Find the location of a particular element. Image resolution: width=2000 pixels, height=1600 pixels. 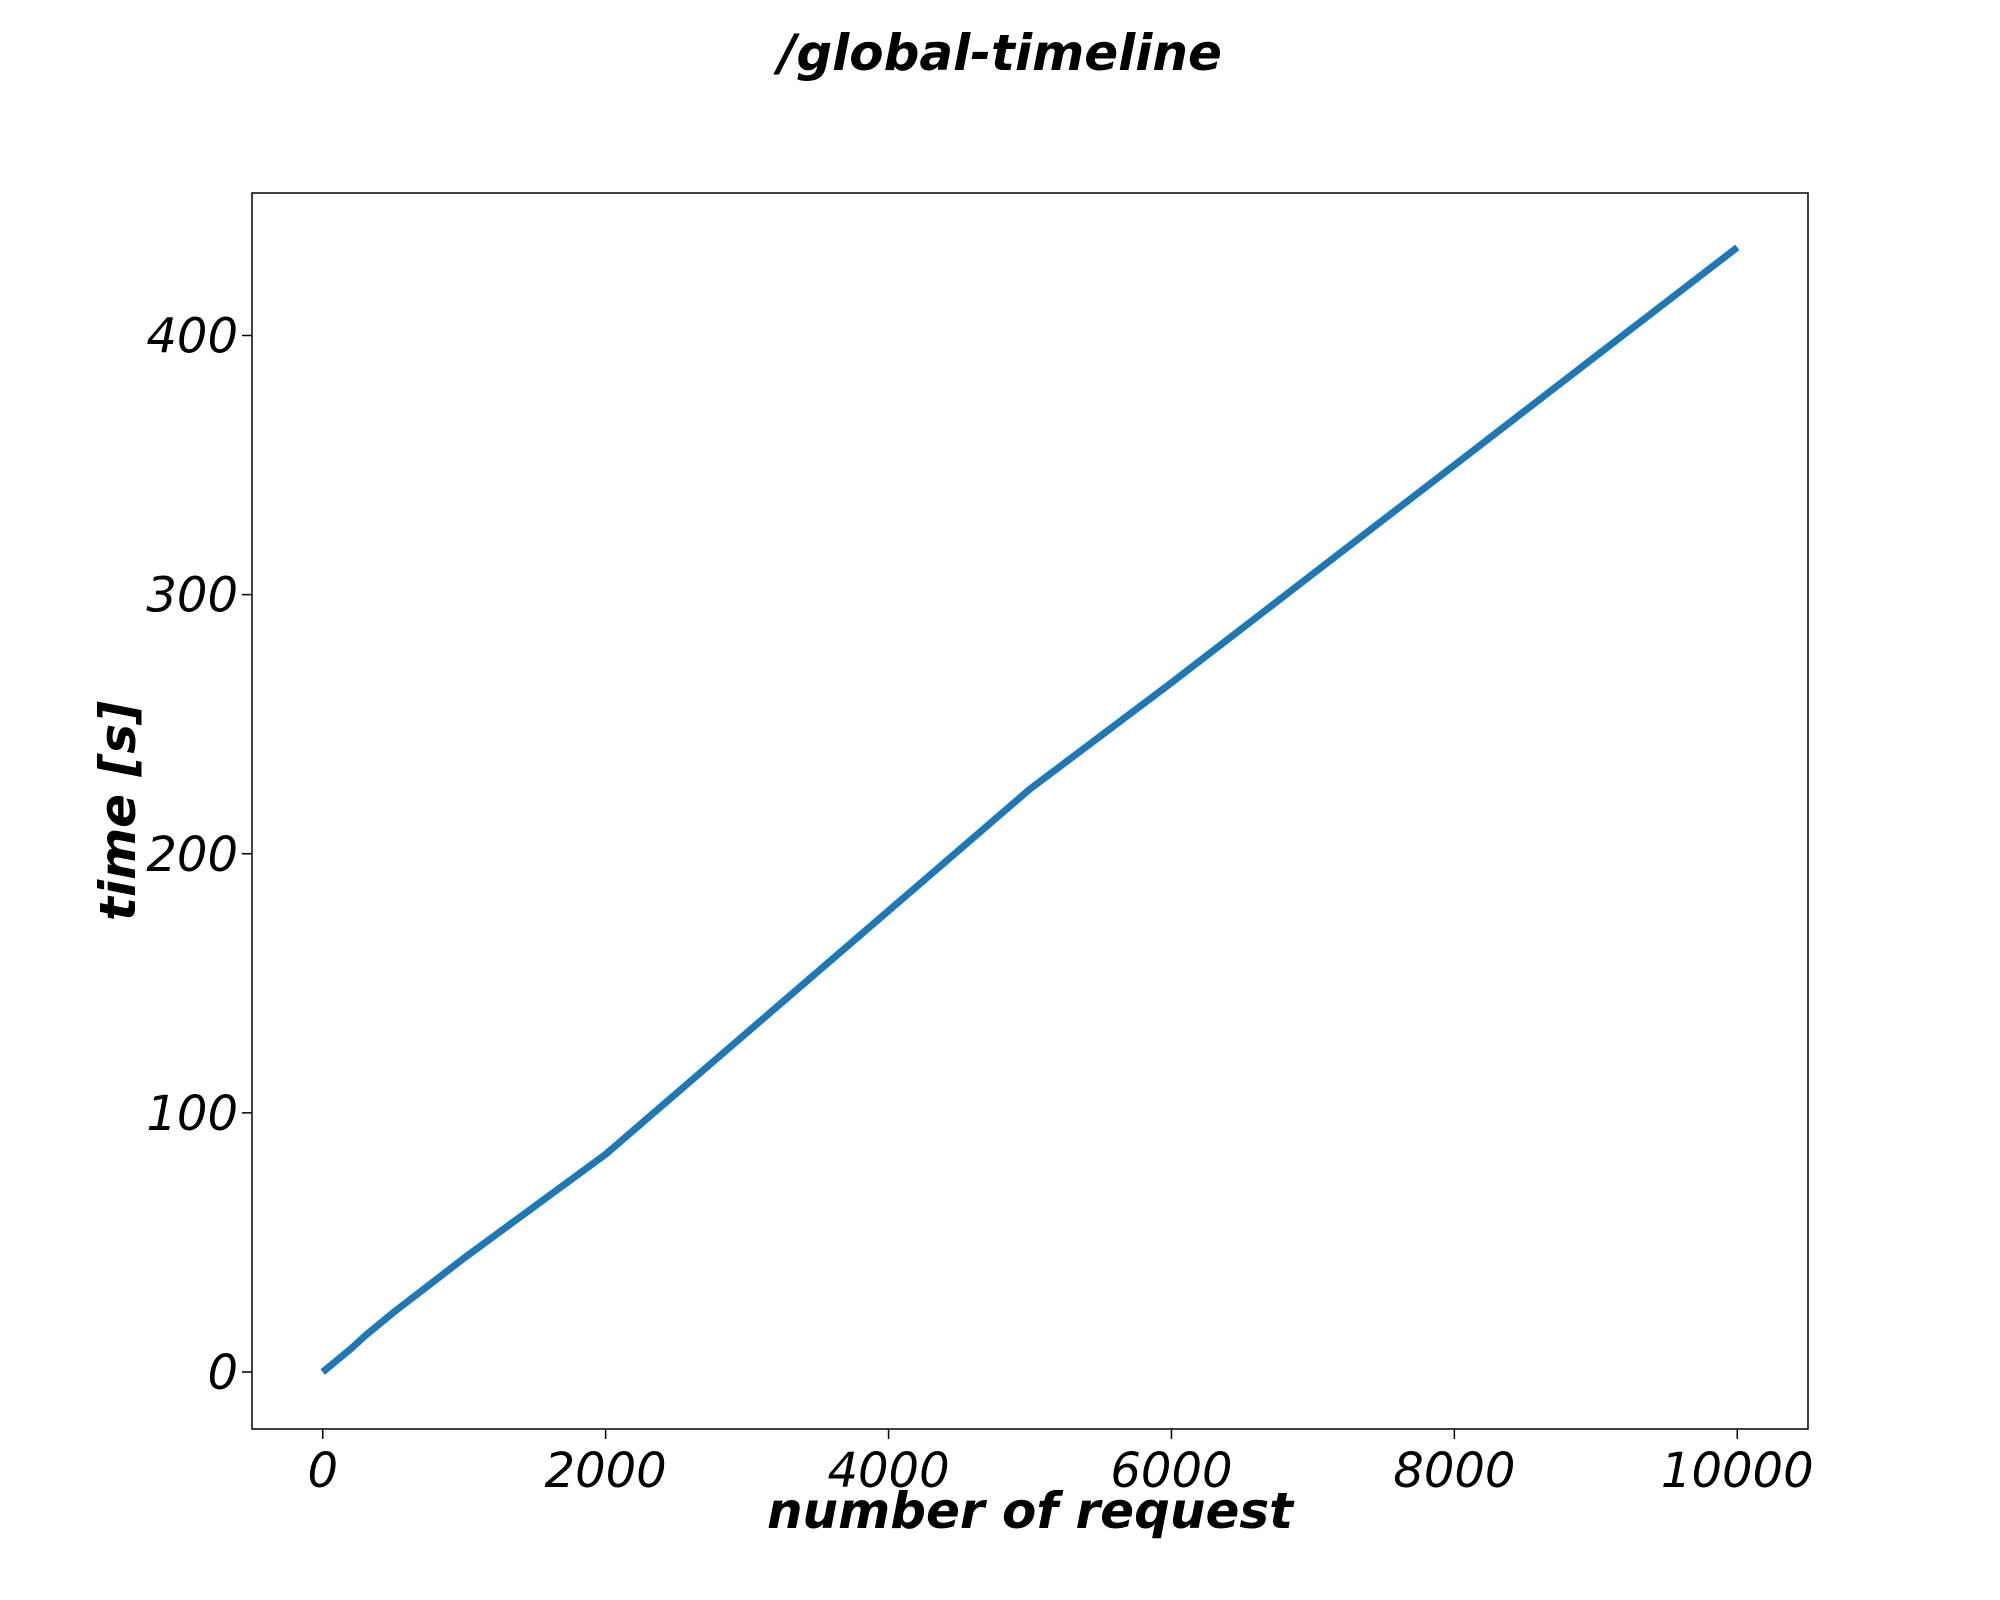

y-axis: 0 100 200 300 400 is located at coordinates (199, 855).